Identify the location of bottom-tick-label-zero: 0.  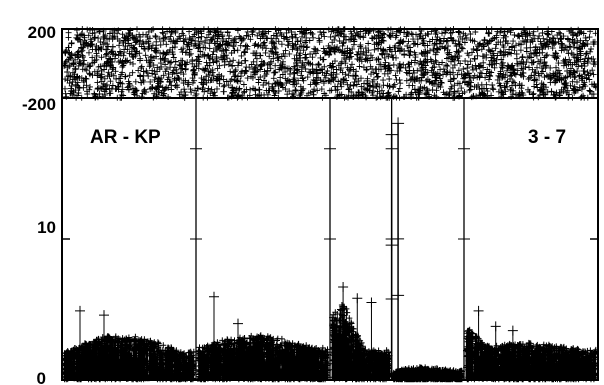
(41, 377).